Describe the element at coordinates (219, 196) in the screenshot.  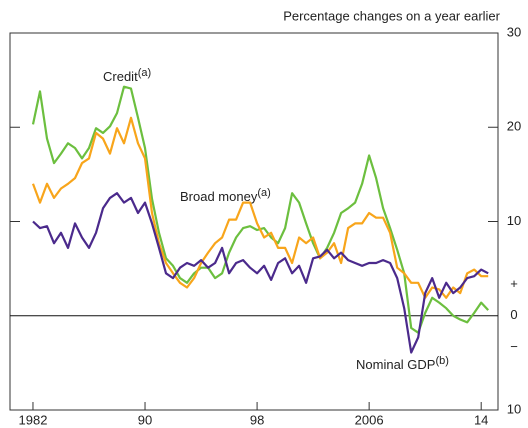
I see `series-name: Broad money` at that location.